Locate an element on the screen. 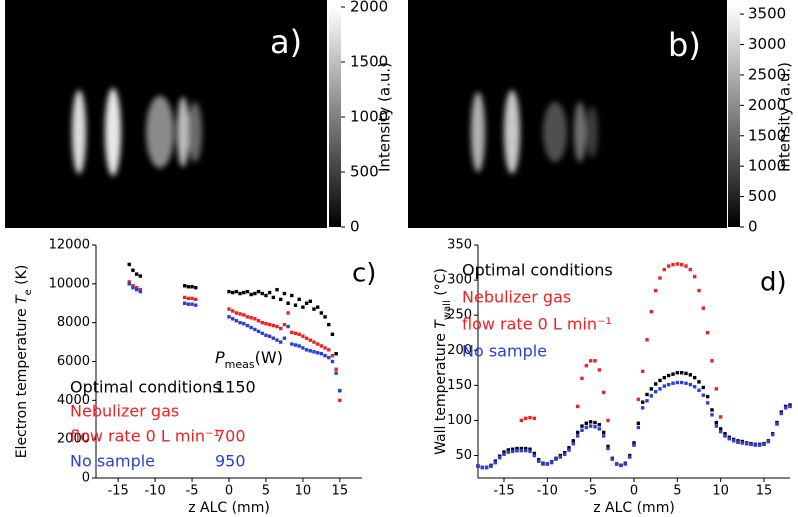  y-axis-title-part: (°C) is located at coordinates (441, 284).